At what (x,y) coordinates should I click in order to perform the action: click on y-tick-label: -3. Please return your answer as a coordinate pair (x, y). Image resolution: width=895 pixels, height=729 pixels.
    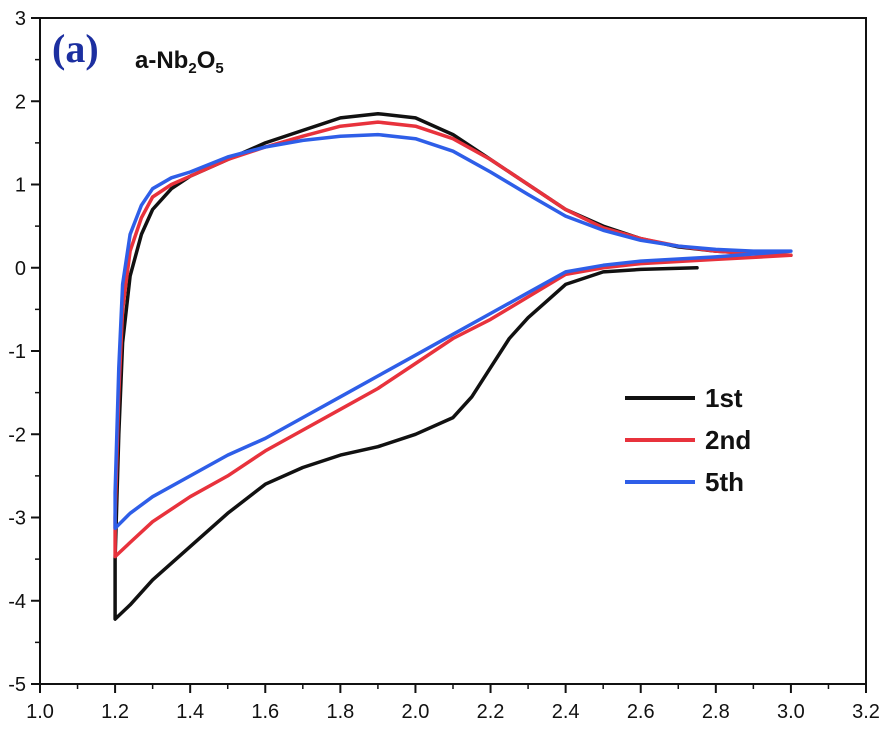
    Looking at the image, I should click on (17, 519).